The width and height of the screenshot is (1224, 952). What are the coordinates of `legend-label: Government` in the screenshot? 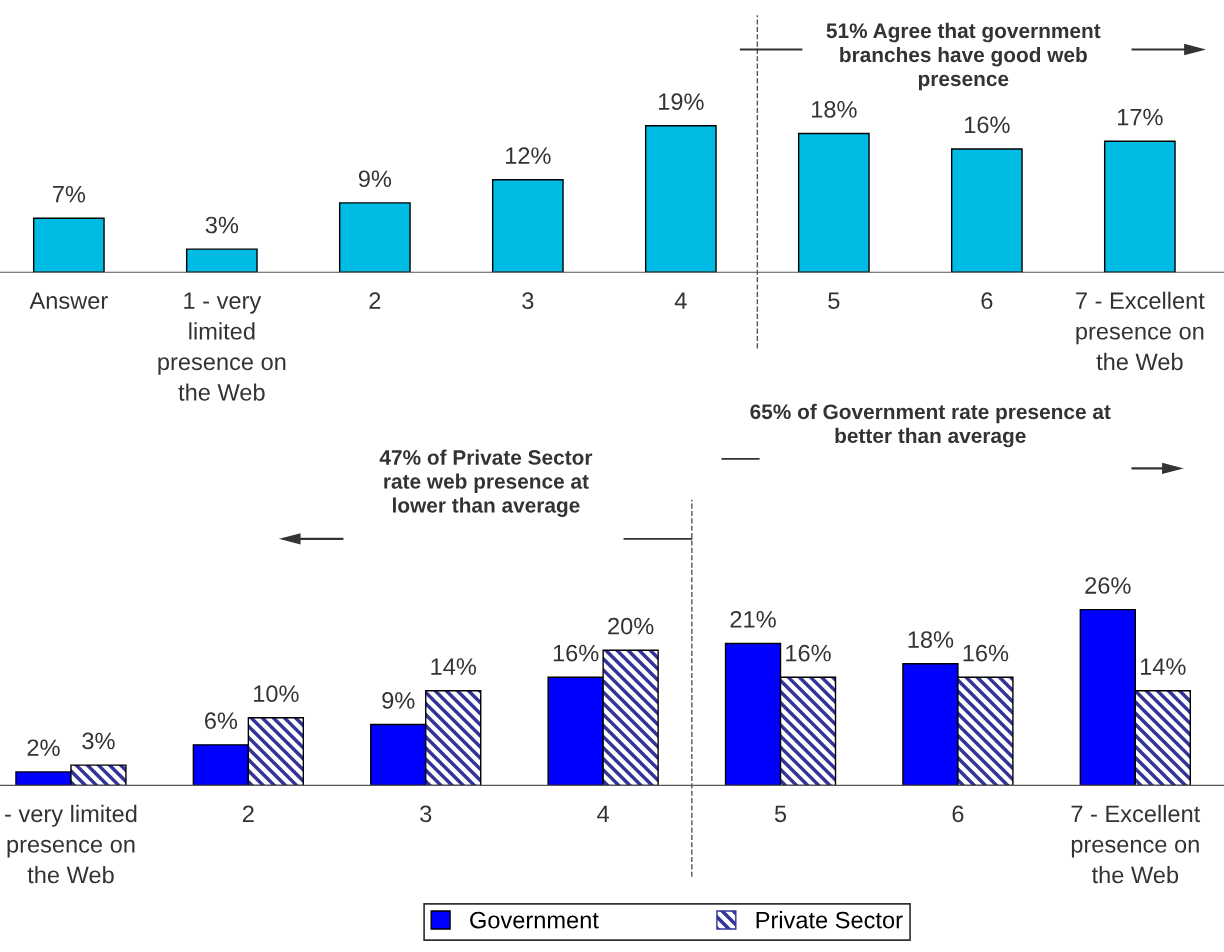 It's located at (534, 920).